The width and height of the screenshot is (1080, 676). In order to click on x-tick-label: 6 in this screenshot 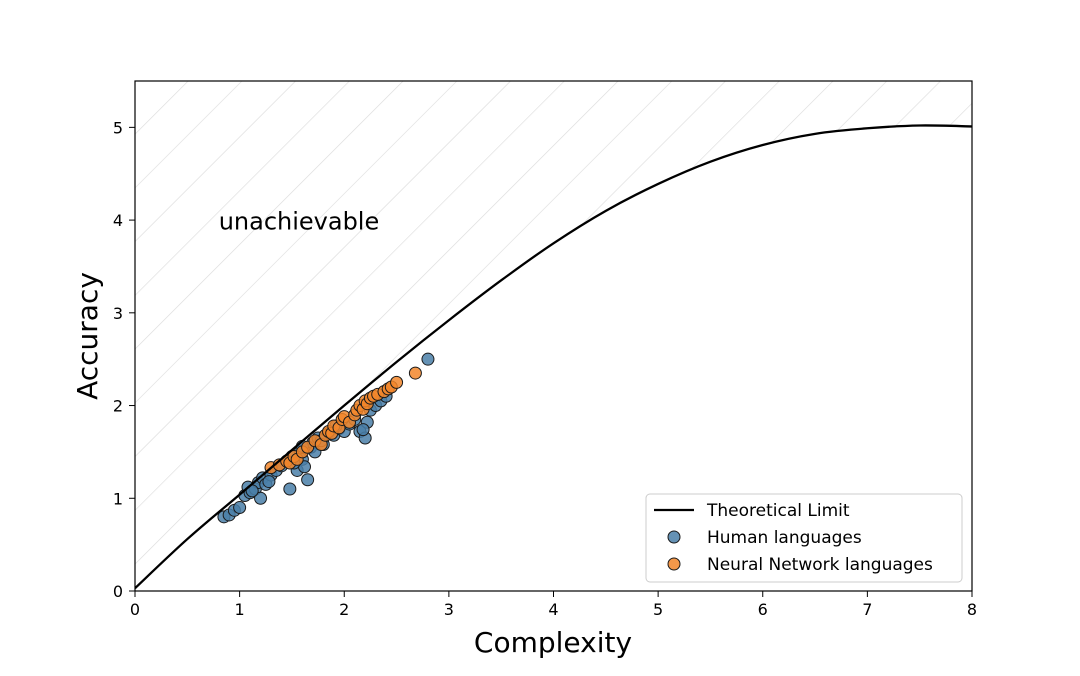, I will do `click(763, 609)`.